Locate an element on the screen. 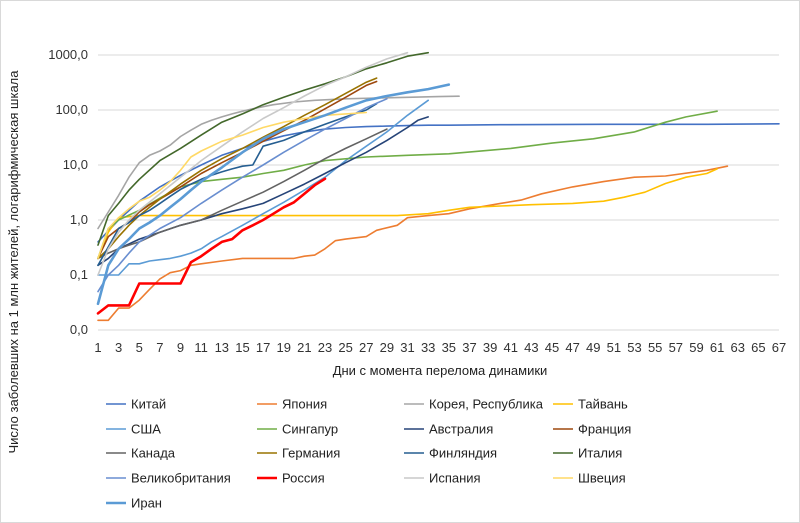 The image size is (800, 523). y-tick-labels: 0,0 0,1 1,0 10,0 100,0 1000,0 is located at coordinates (68, 192).